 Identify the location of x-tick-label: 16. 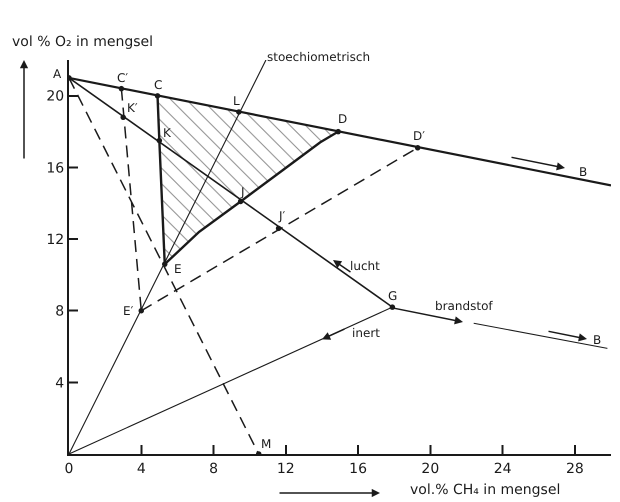
(358, 468).